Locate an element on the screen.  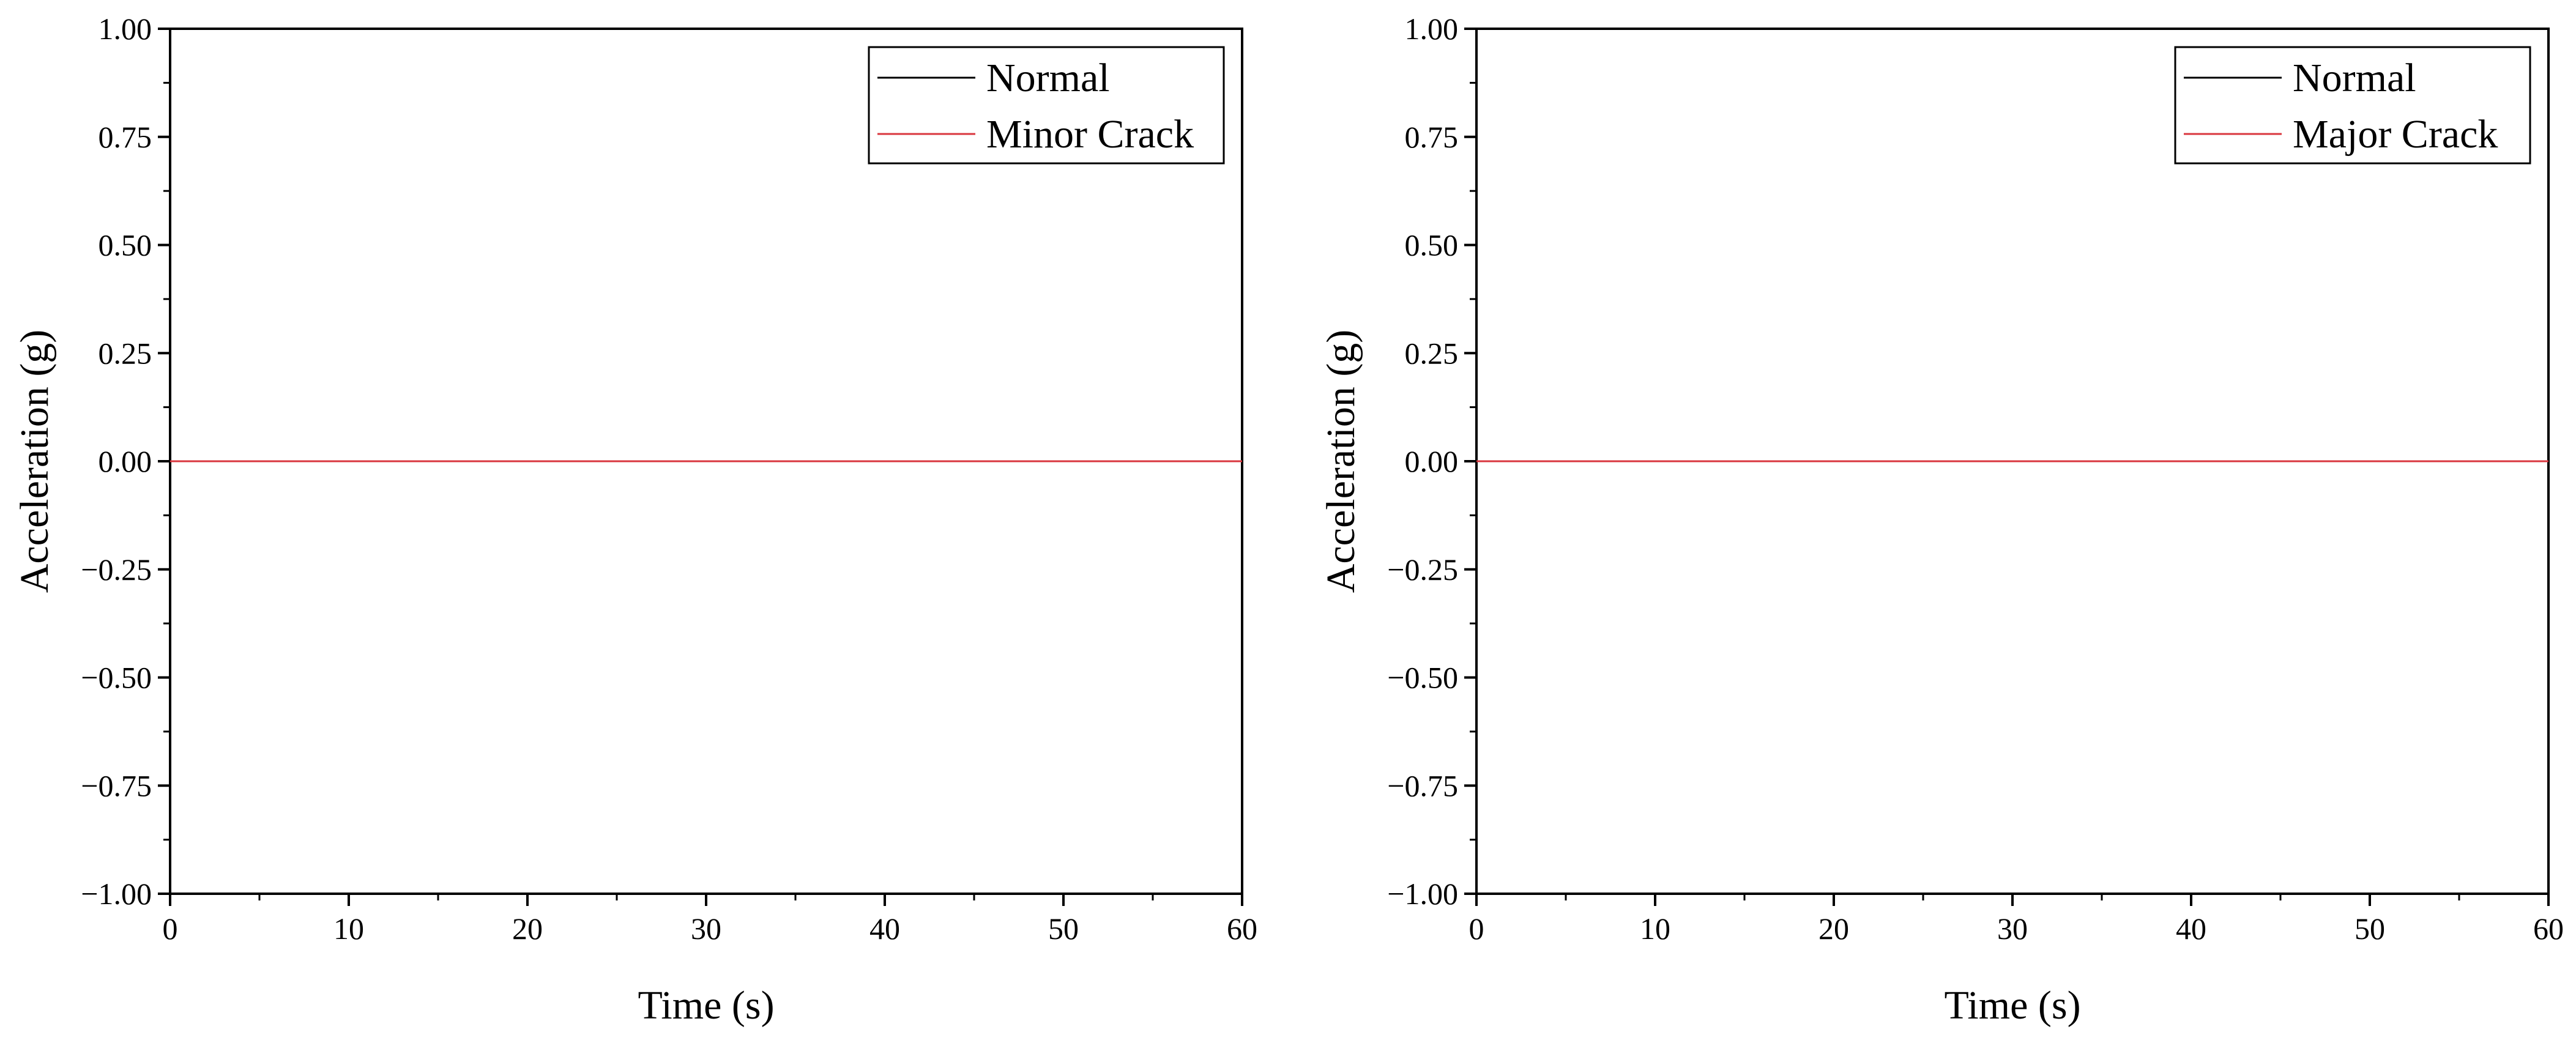
legend-label: Major Crack is located at coordinates (2395, 134).